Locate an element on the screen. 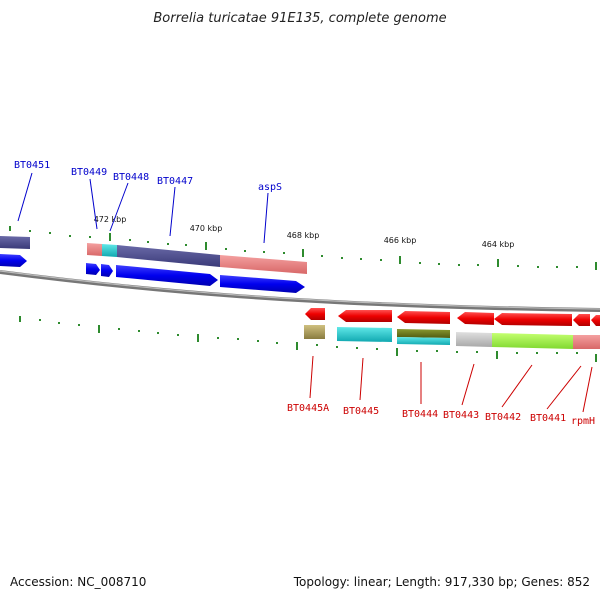 This screenshot has width=600, height=600. gene-label-bt0442: BT0442 is located at coordinates (503, 417).